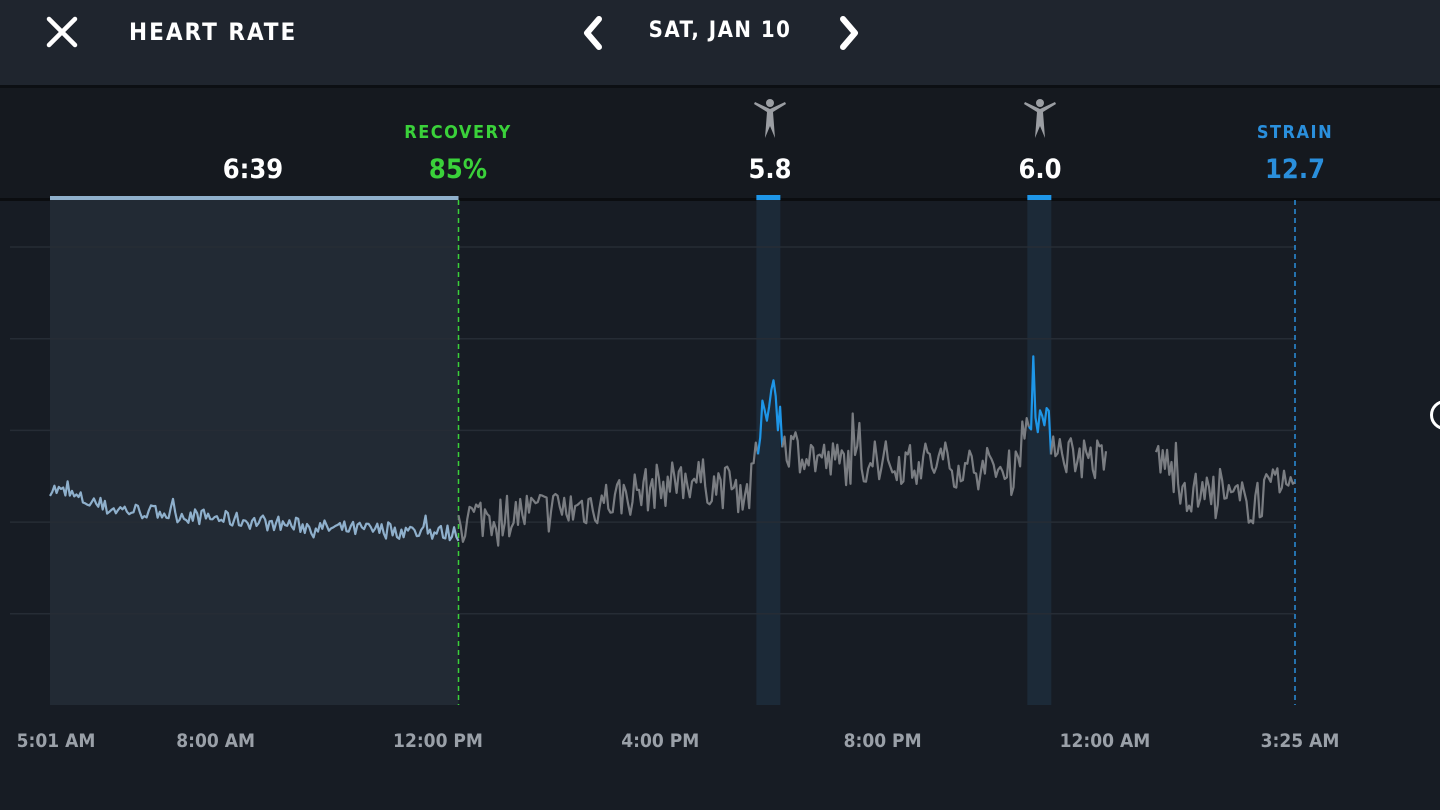  I want to click on activity-strain-2: 6.0, so click(1040, 169).